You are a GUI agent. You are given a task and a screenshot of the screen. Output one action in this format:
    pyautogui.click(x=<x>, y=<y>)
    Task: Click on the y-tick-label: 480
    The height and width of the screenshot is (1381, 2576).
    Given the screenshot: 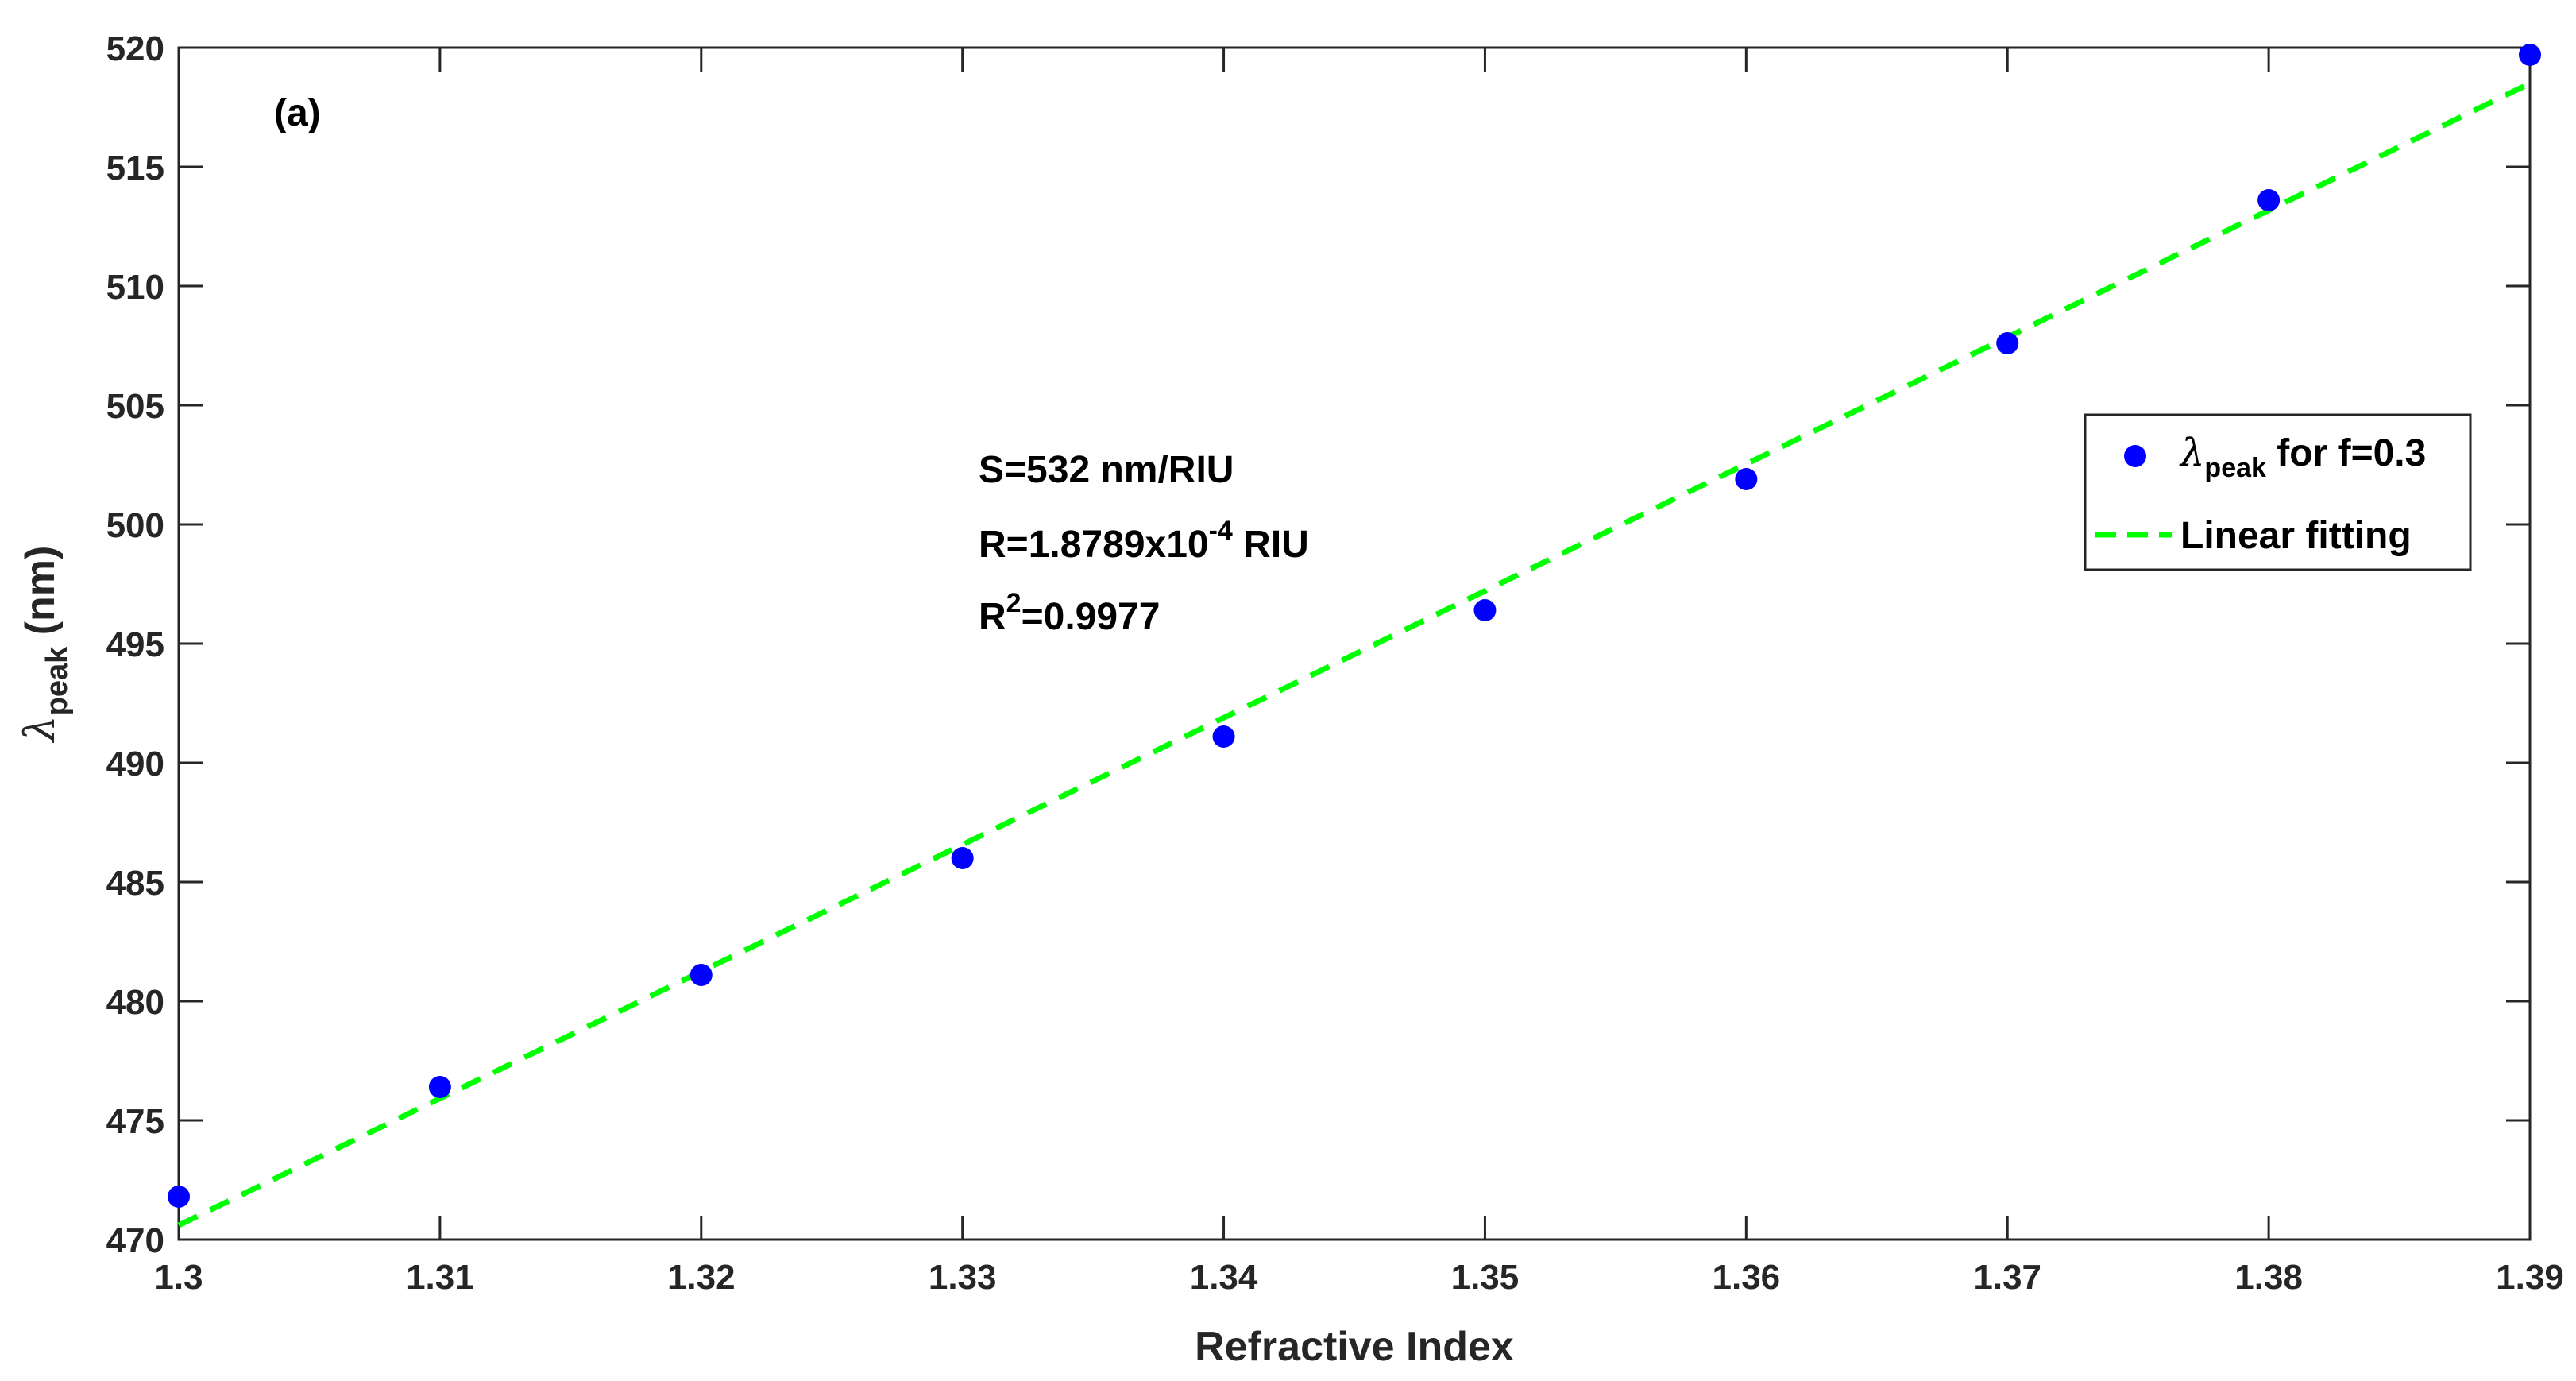 What is the action you would take?
    pyautogui.click(x=135, y=1002)
    